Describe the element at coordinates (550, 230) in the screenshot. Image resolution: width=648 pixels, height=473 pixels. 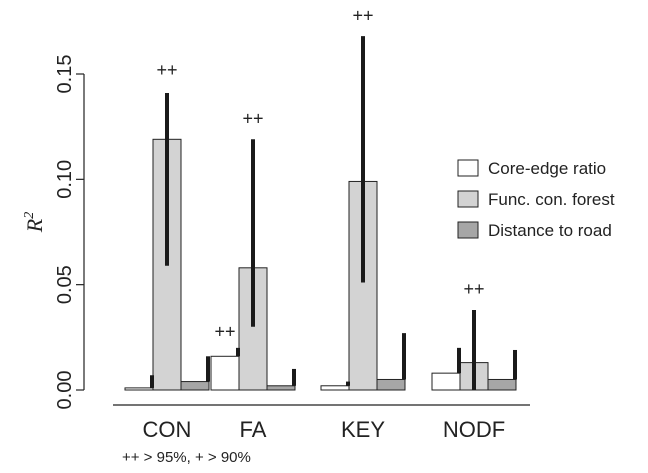
I see `legend-label: Distance to road` at that location.